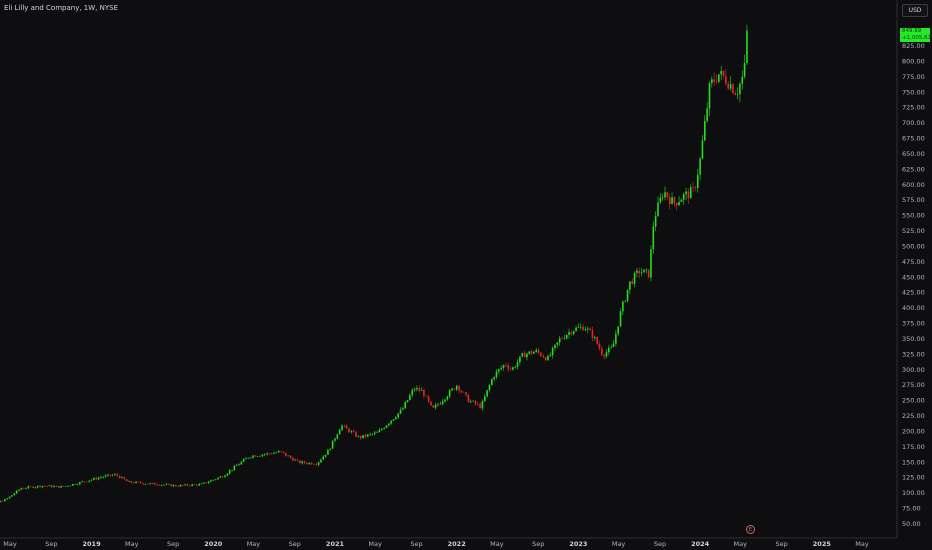 The height and width of the screenshot is (550, 932). I want to click on price-tick-label: 150.00, so click(913, 462).